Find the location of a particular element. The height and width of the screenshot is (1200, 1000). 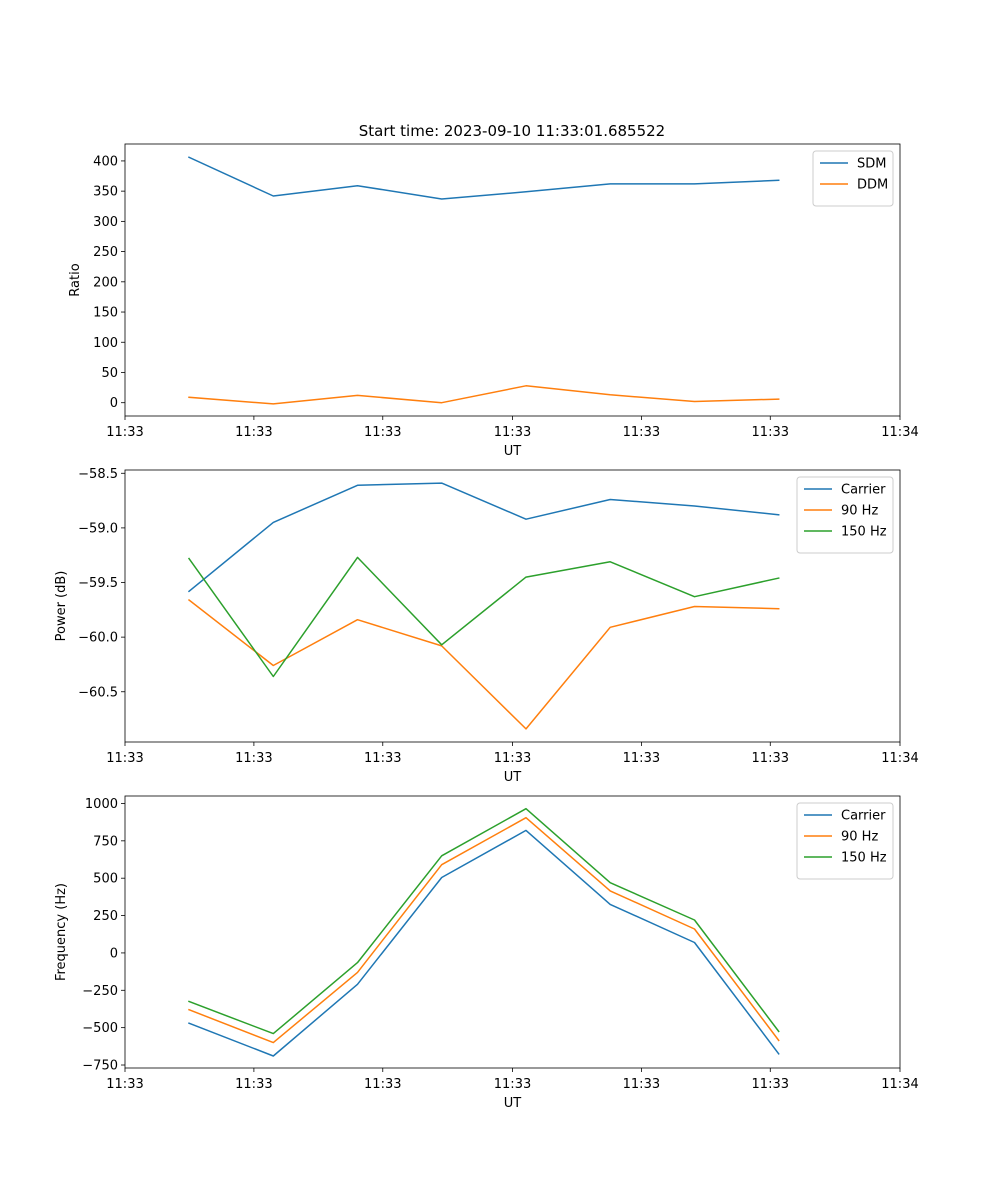

y-tick-label: −500 is located at coordinates (100, 1028).